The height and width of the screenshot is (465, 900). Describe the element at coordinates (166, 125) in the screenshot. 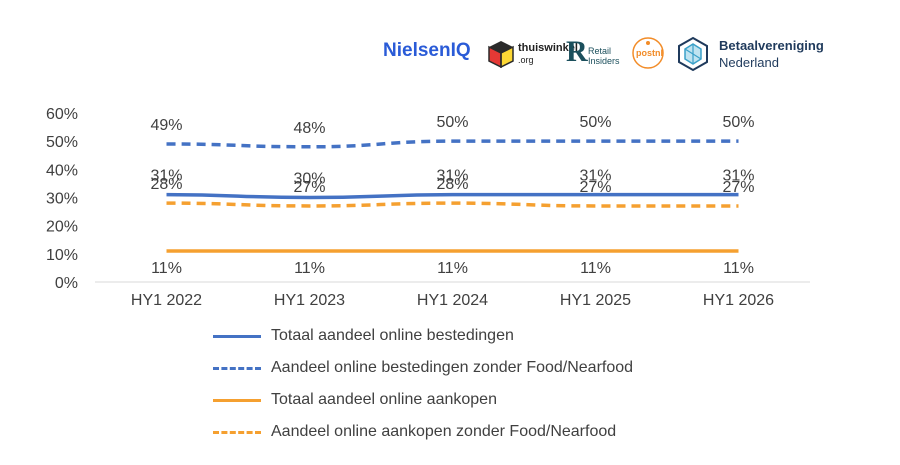

I see `data-label: 49%` at that location.